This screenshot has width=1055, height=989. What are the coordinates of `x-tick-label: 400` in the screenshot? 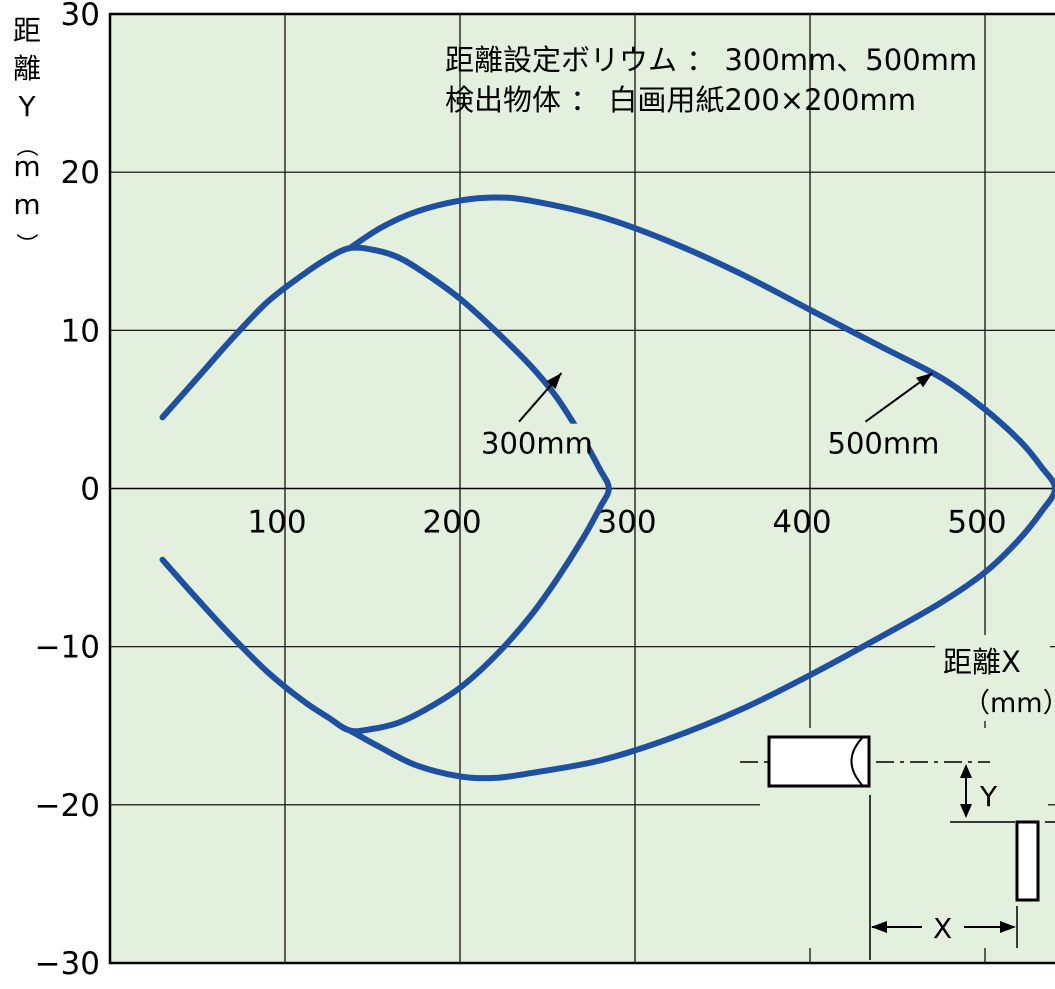 It's located at (801, 523).